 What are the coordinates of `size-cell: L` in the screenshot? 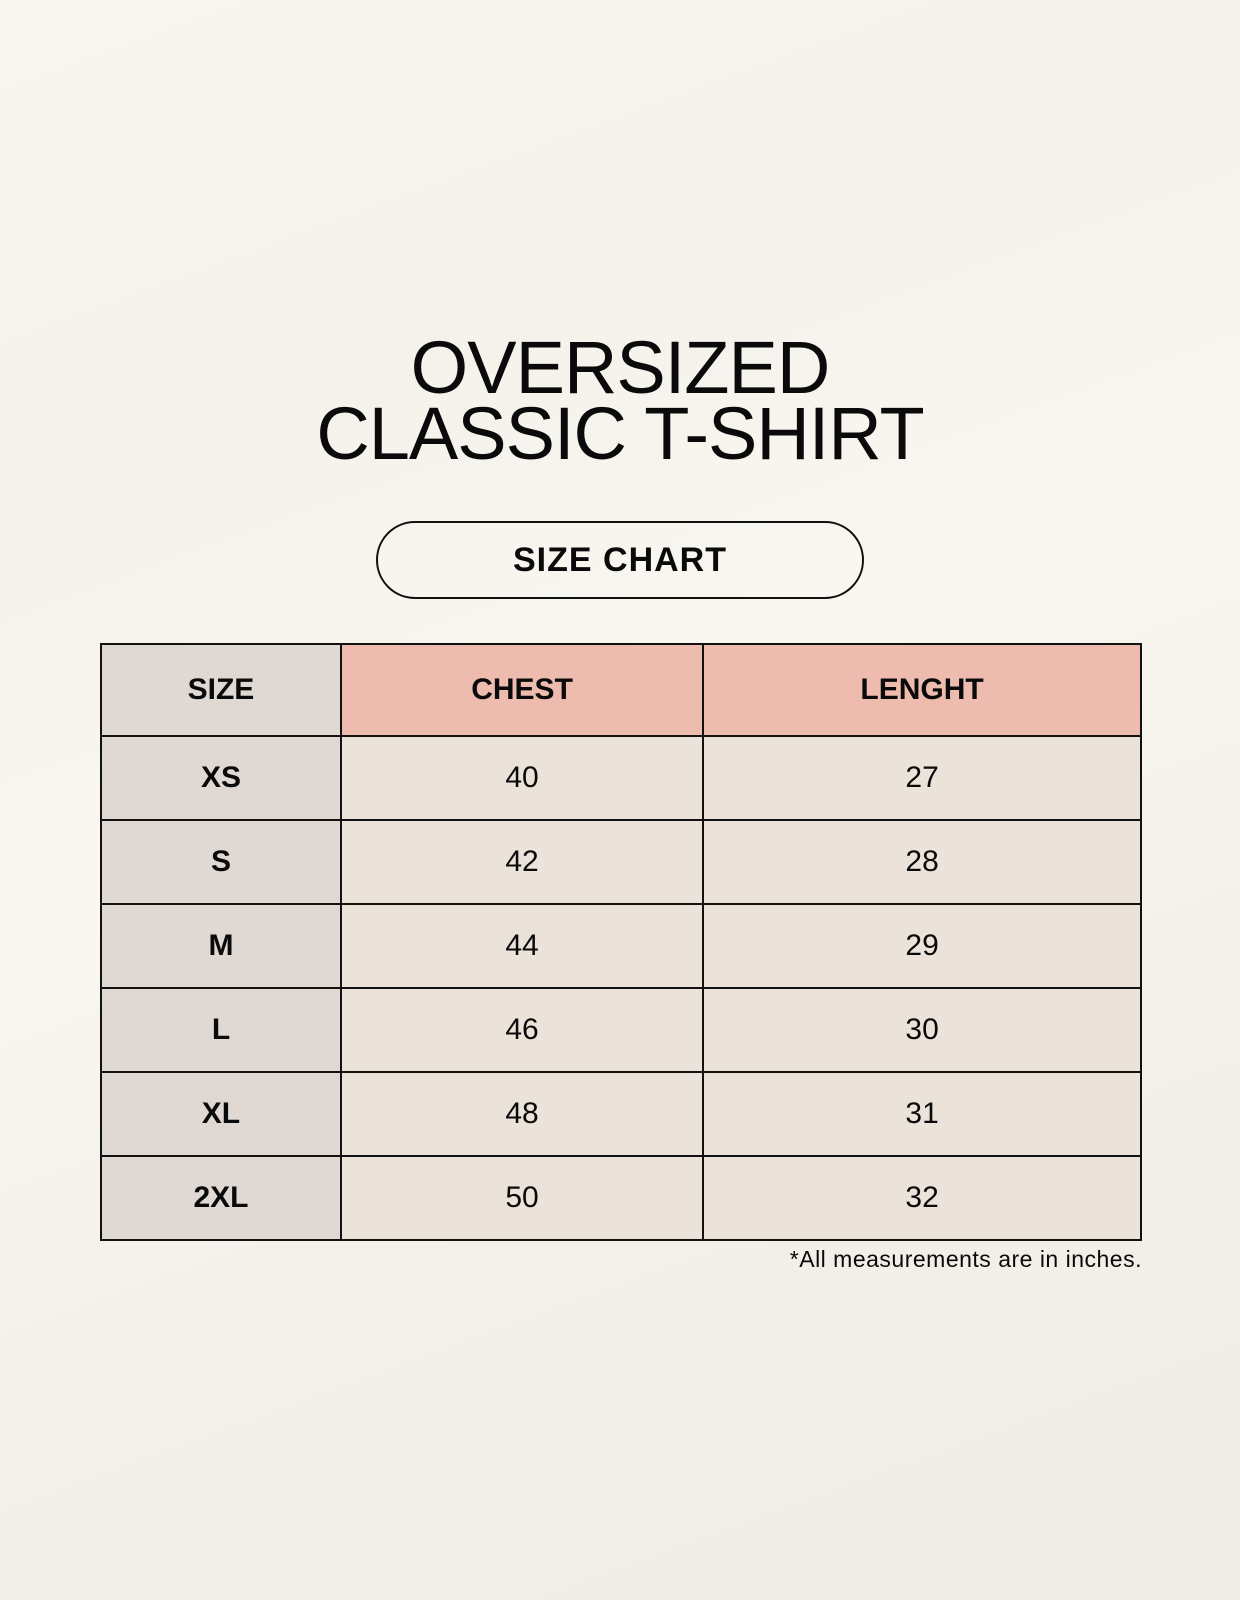 It's located at (221, 1030).